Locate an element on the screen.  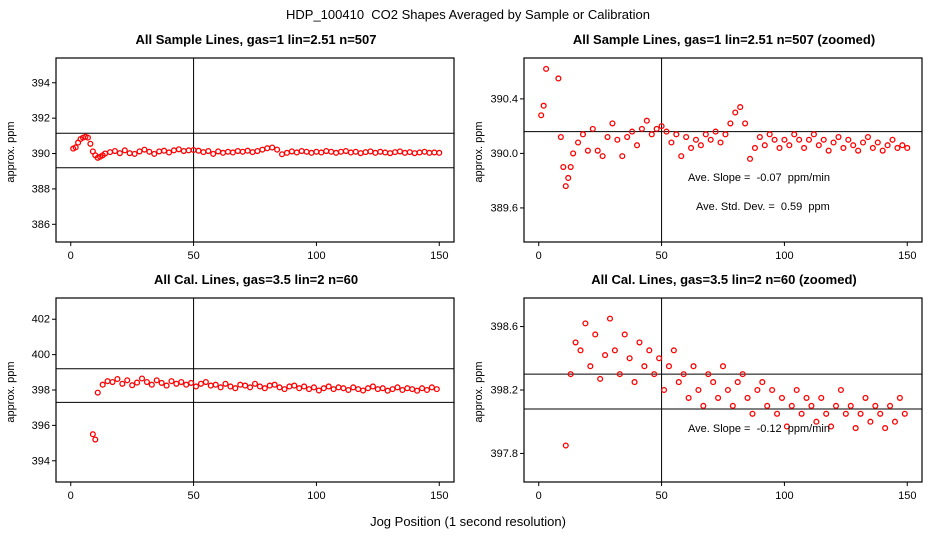
y-tick-label: 398.6 is located at coordinates (504, 327).